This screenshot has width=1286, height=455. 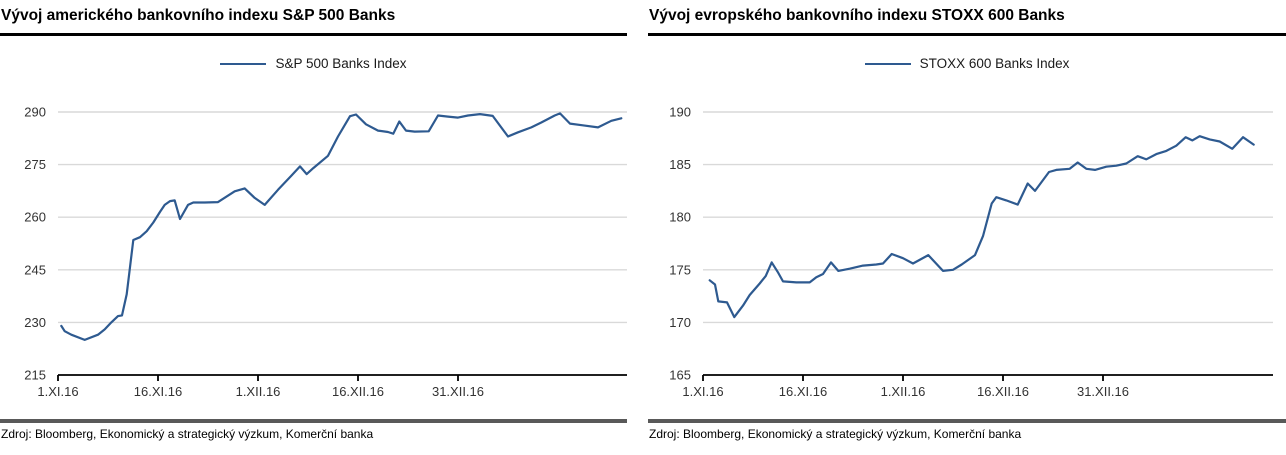 What do you see at coordinates (341, 63) in the screenshot?
I see `legend-label: S&P 500 Banks Index` at bounding box center [341, 63].